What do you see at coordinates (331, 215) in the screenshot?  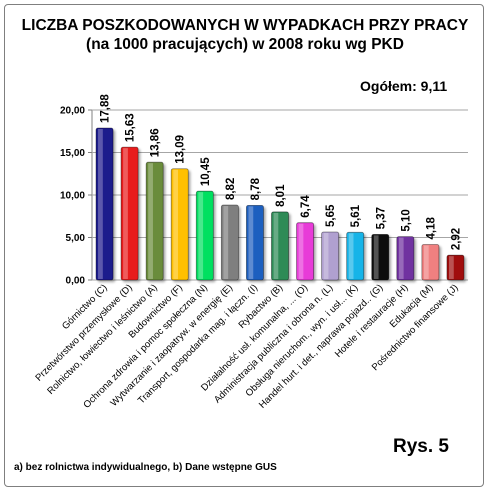 I see `value-label: 5,65` at bounding box center [331, 215].